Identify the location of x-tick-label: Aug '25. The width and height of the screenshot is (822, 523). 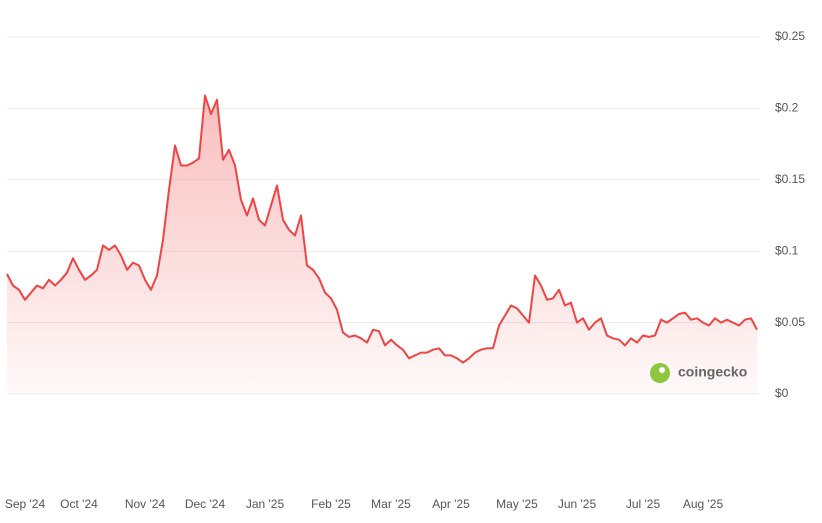
(703, 504).